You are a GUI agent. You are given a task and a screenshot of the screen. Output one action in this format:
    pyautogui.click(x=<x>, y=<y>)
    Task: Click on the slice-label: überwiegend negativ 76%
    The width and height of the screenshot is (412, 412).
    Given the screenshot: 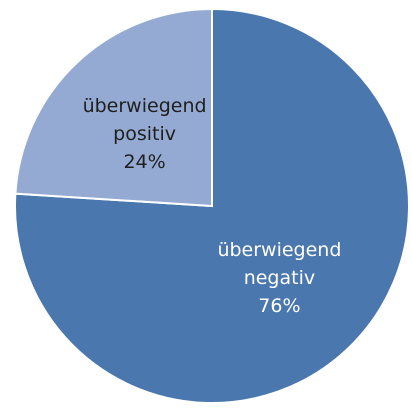 What is the action you would take?
    pyautogui.click(x=279, y=278)
    